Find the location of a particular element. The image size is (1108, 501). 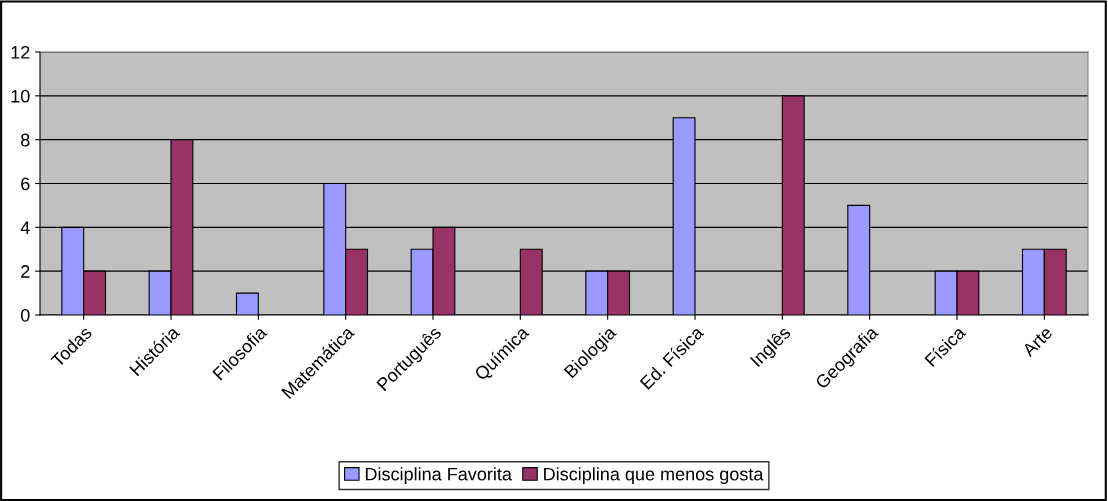

y-tick-label: 0 is located at coordinates (25, 315).